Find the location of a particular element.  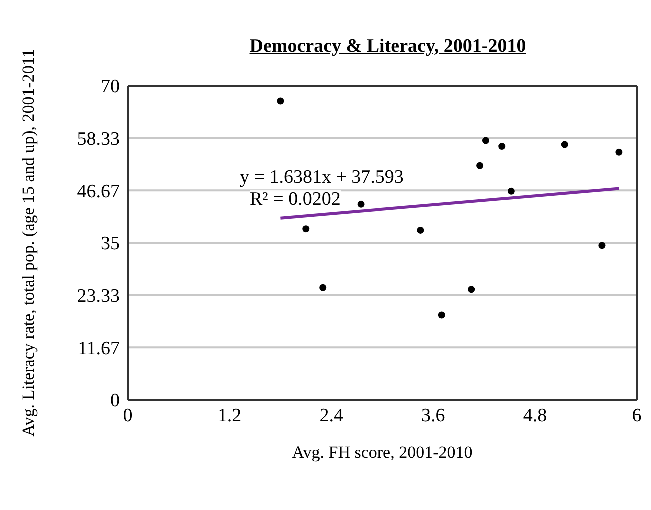

chart-title: Democracy & Literacy, 2001-2010 is located at coordinates (388, 47).